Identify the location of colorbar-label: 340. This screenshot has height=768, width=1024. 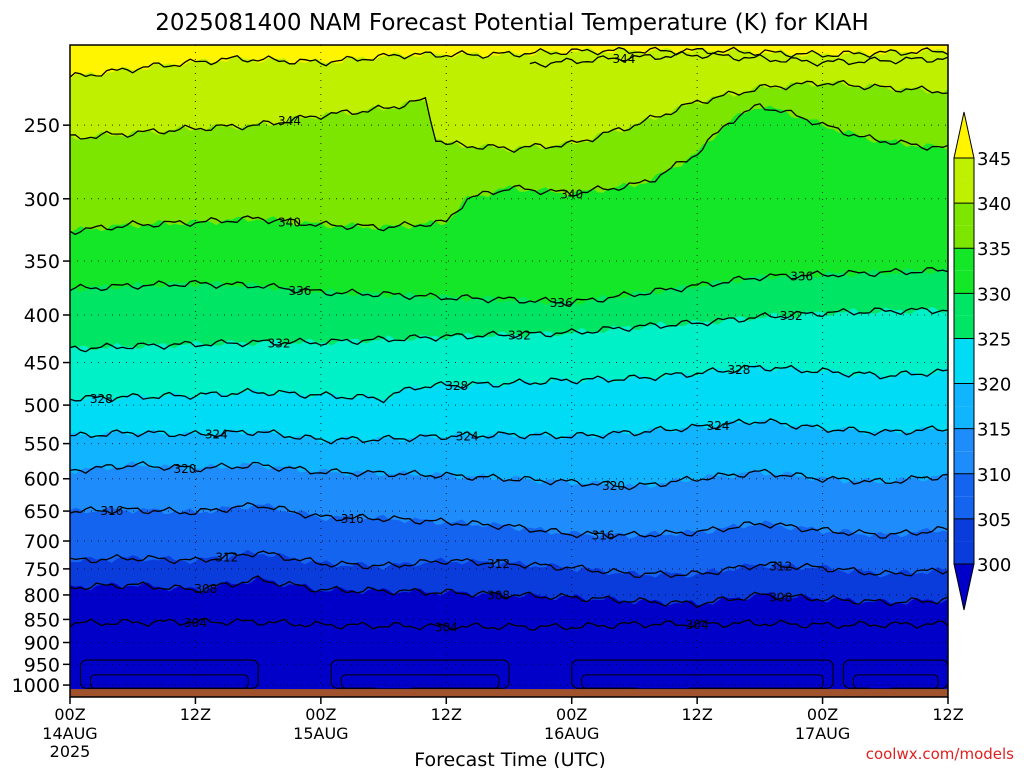
(994, 204).